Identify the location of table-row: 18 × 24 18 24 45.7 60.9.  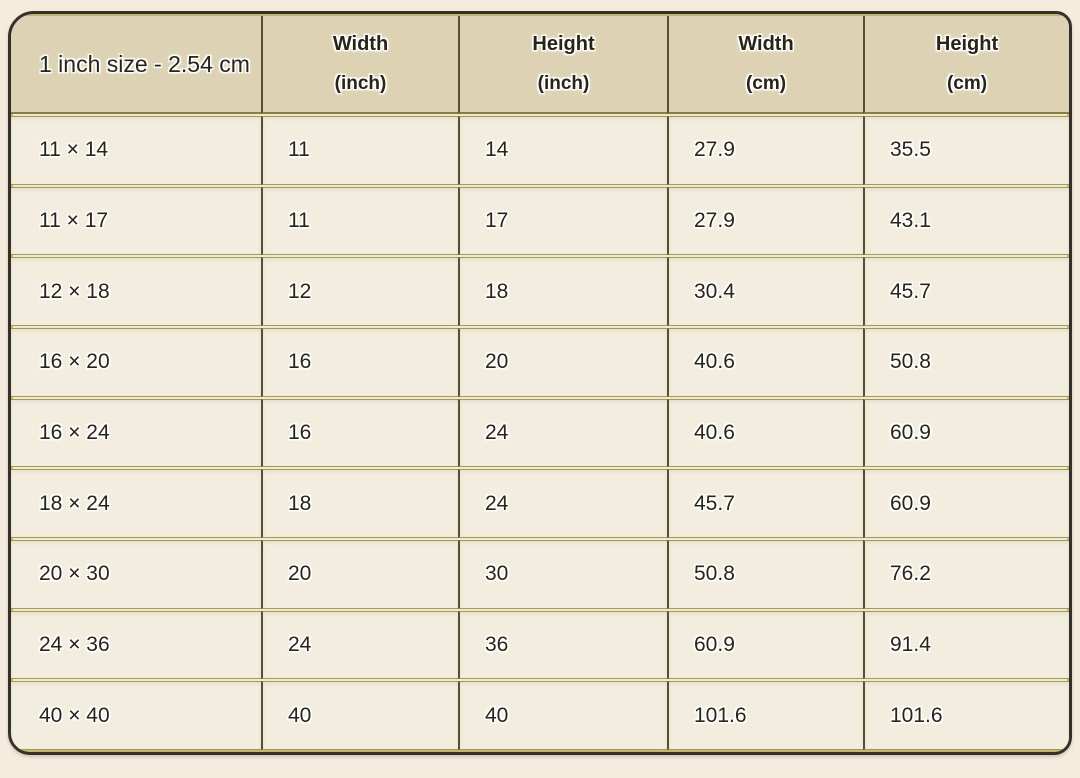
(540, 503).